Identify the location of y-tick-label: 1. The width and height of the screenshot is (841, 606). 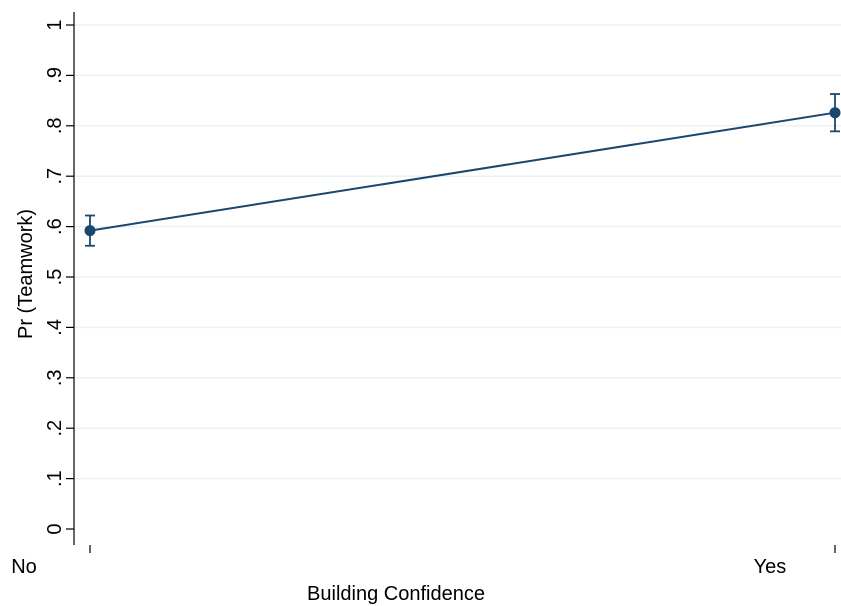
(55, 24).